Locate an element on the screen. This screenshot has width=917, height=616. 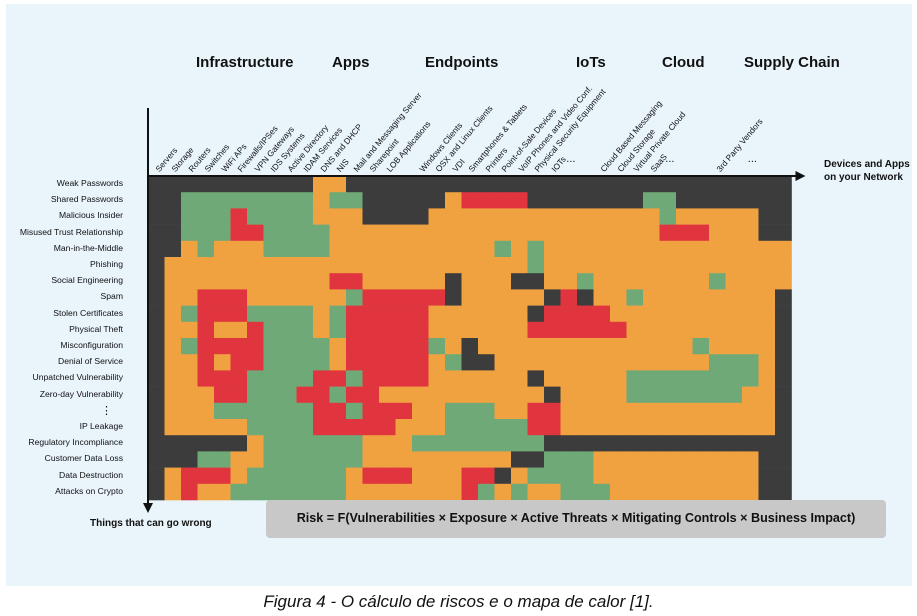
row-label: Unpatched Vulnerability is located at coordinates (77, 377).